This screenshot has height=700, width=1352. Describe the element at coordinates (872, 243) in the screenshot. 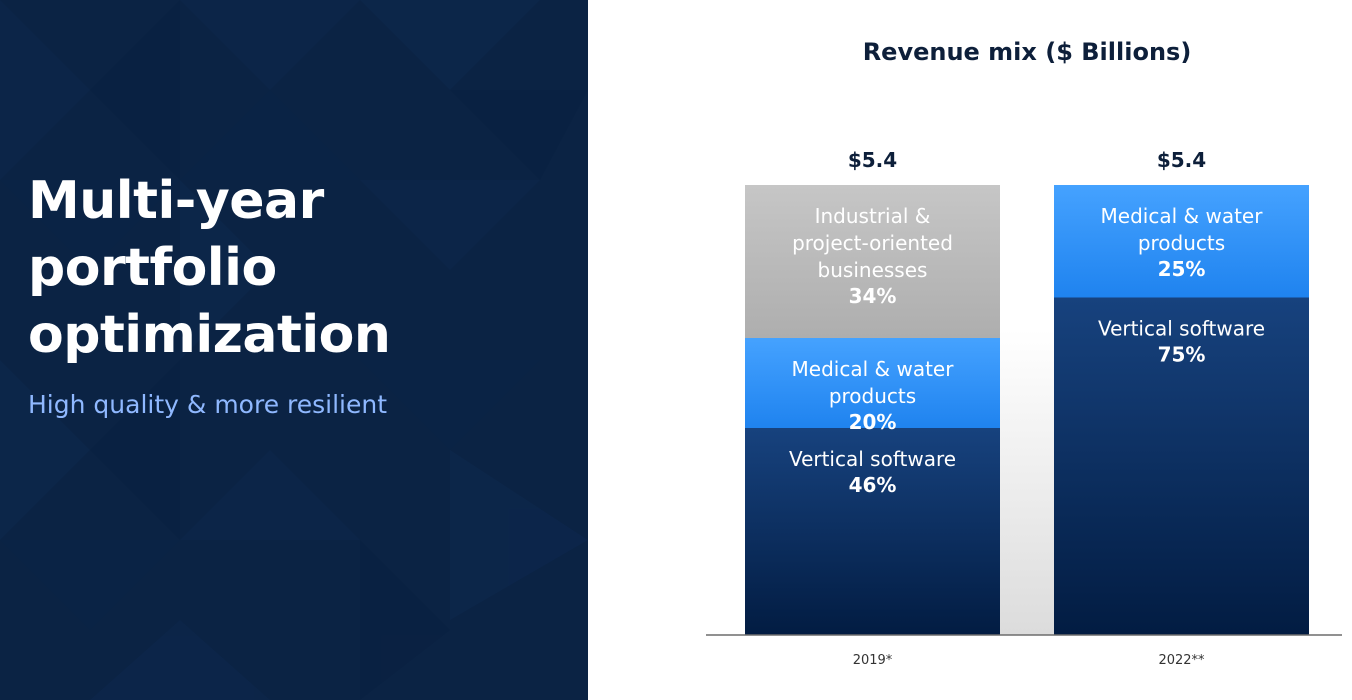

I see `segment-label-industrial: project-oriented` at that location.